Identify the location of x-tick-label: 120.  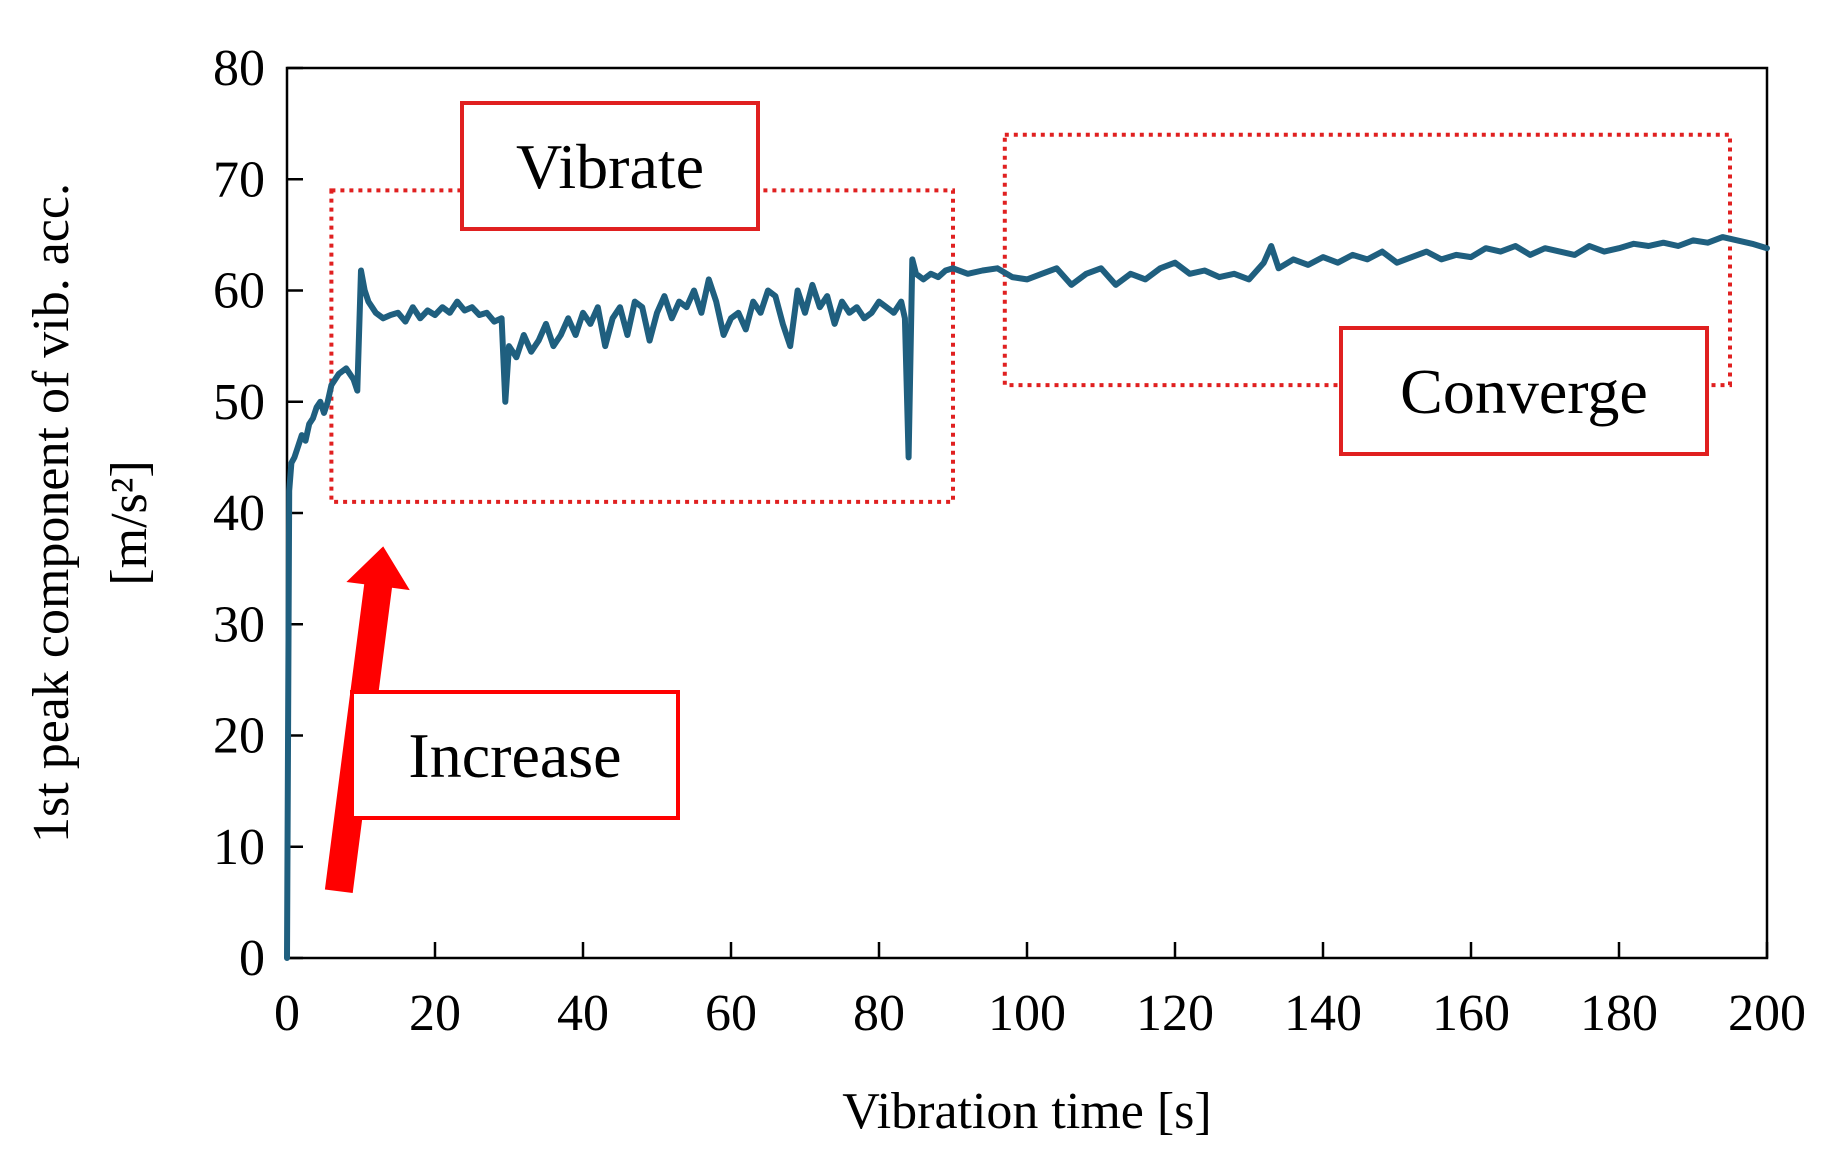
(1175, 1013).